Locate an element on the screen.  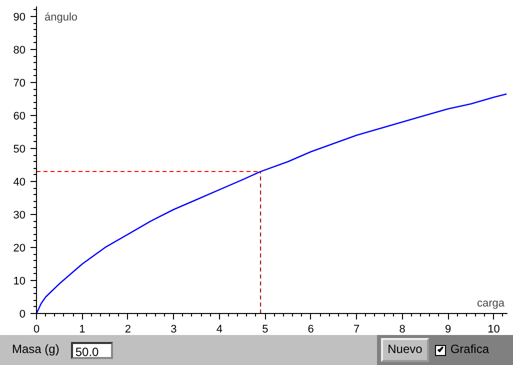
y-tick-label: 30 is located at coordinates (19, 215).